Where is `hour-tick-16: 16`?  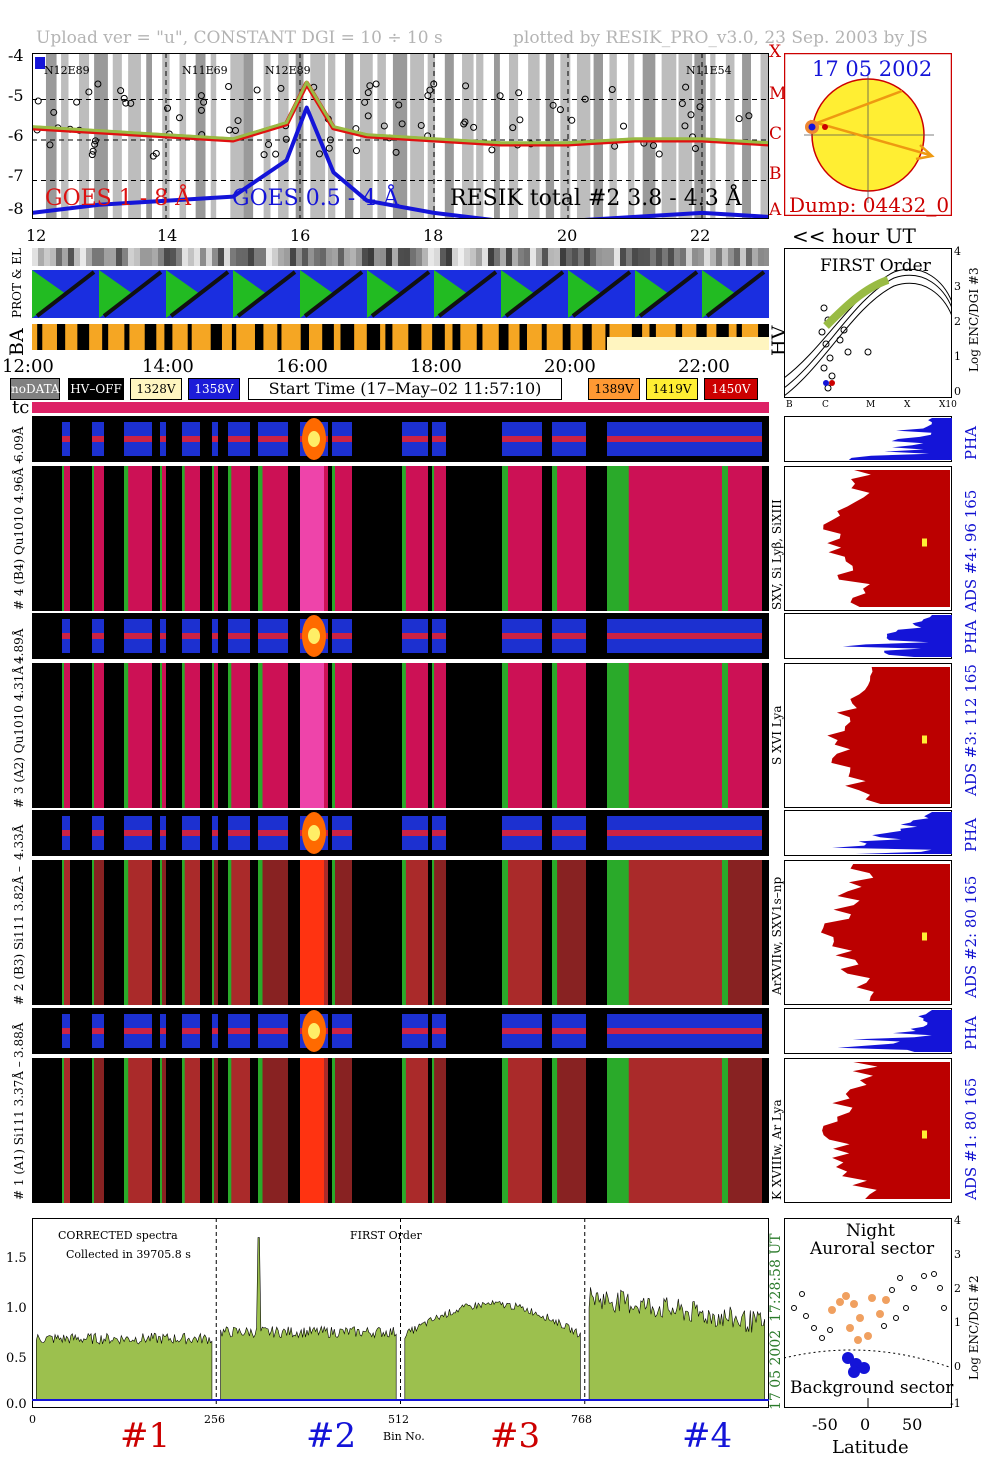 hour-tick-16: 16 is located at coordinates (300, 235).